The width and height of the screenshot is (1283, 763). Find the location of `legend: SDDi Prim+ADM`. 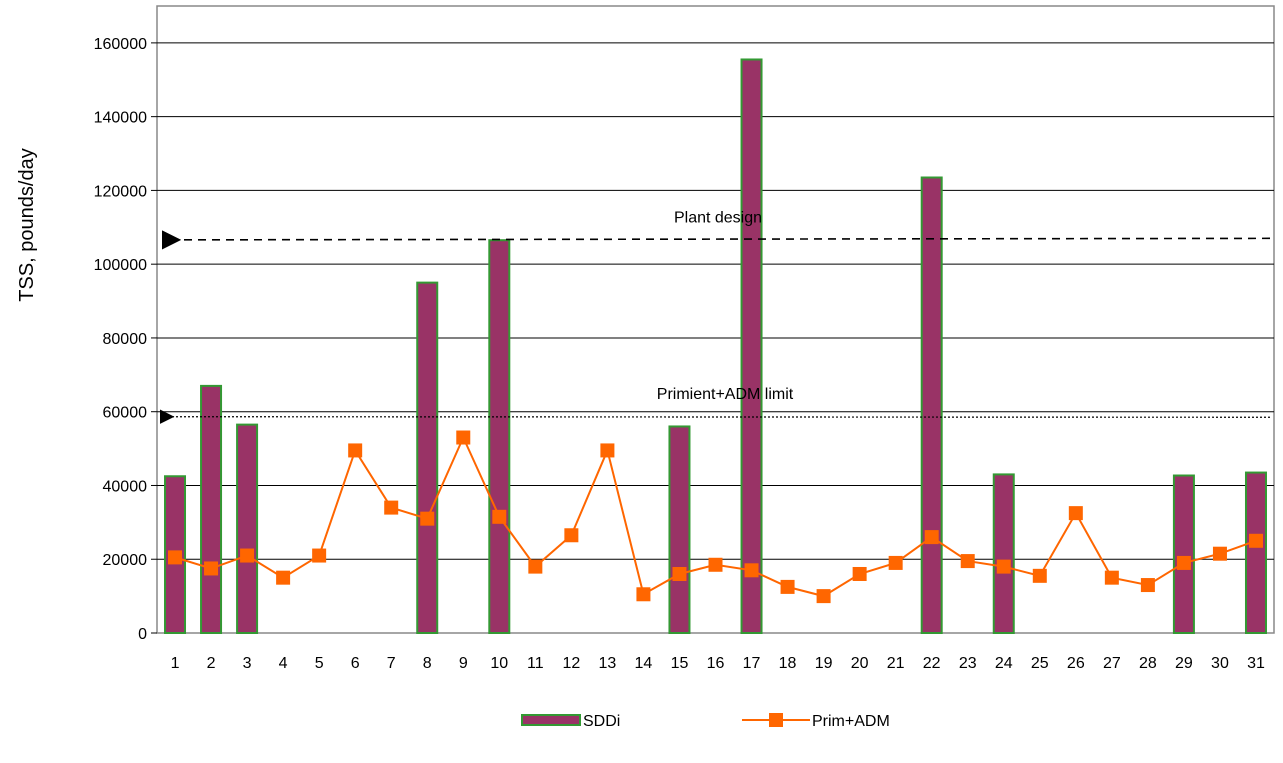

legend: SDDi Prim+ADM is located at coordinates (705, 721).